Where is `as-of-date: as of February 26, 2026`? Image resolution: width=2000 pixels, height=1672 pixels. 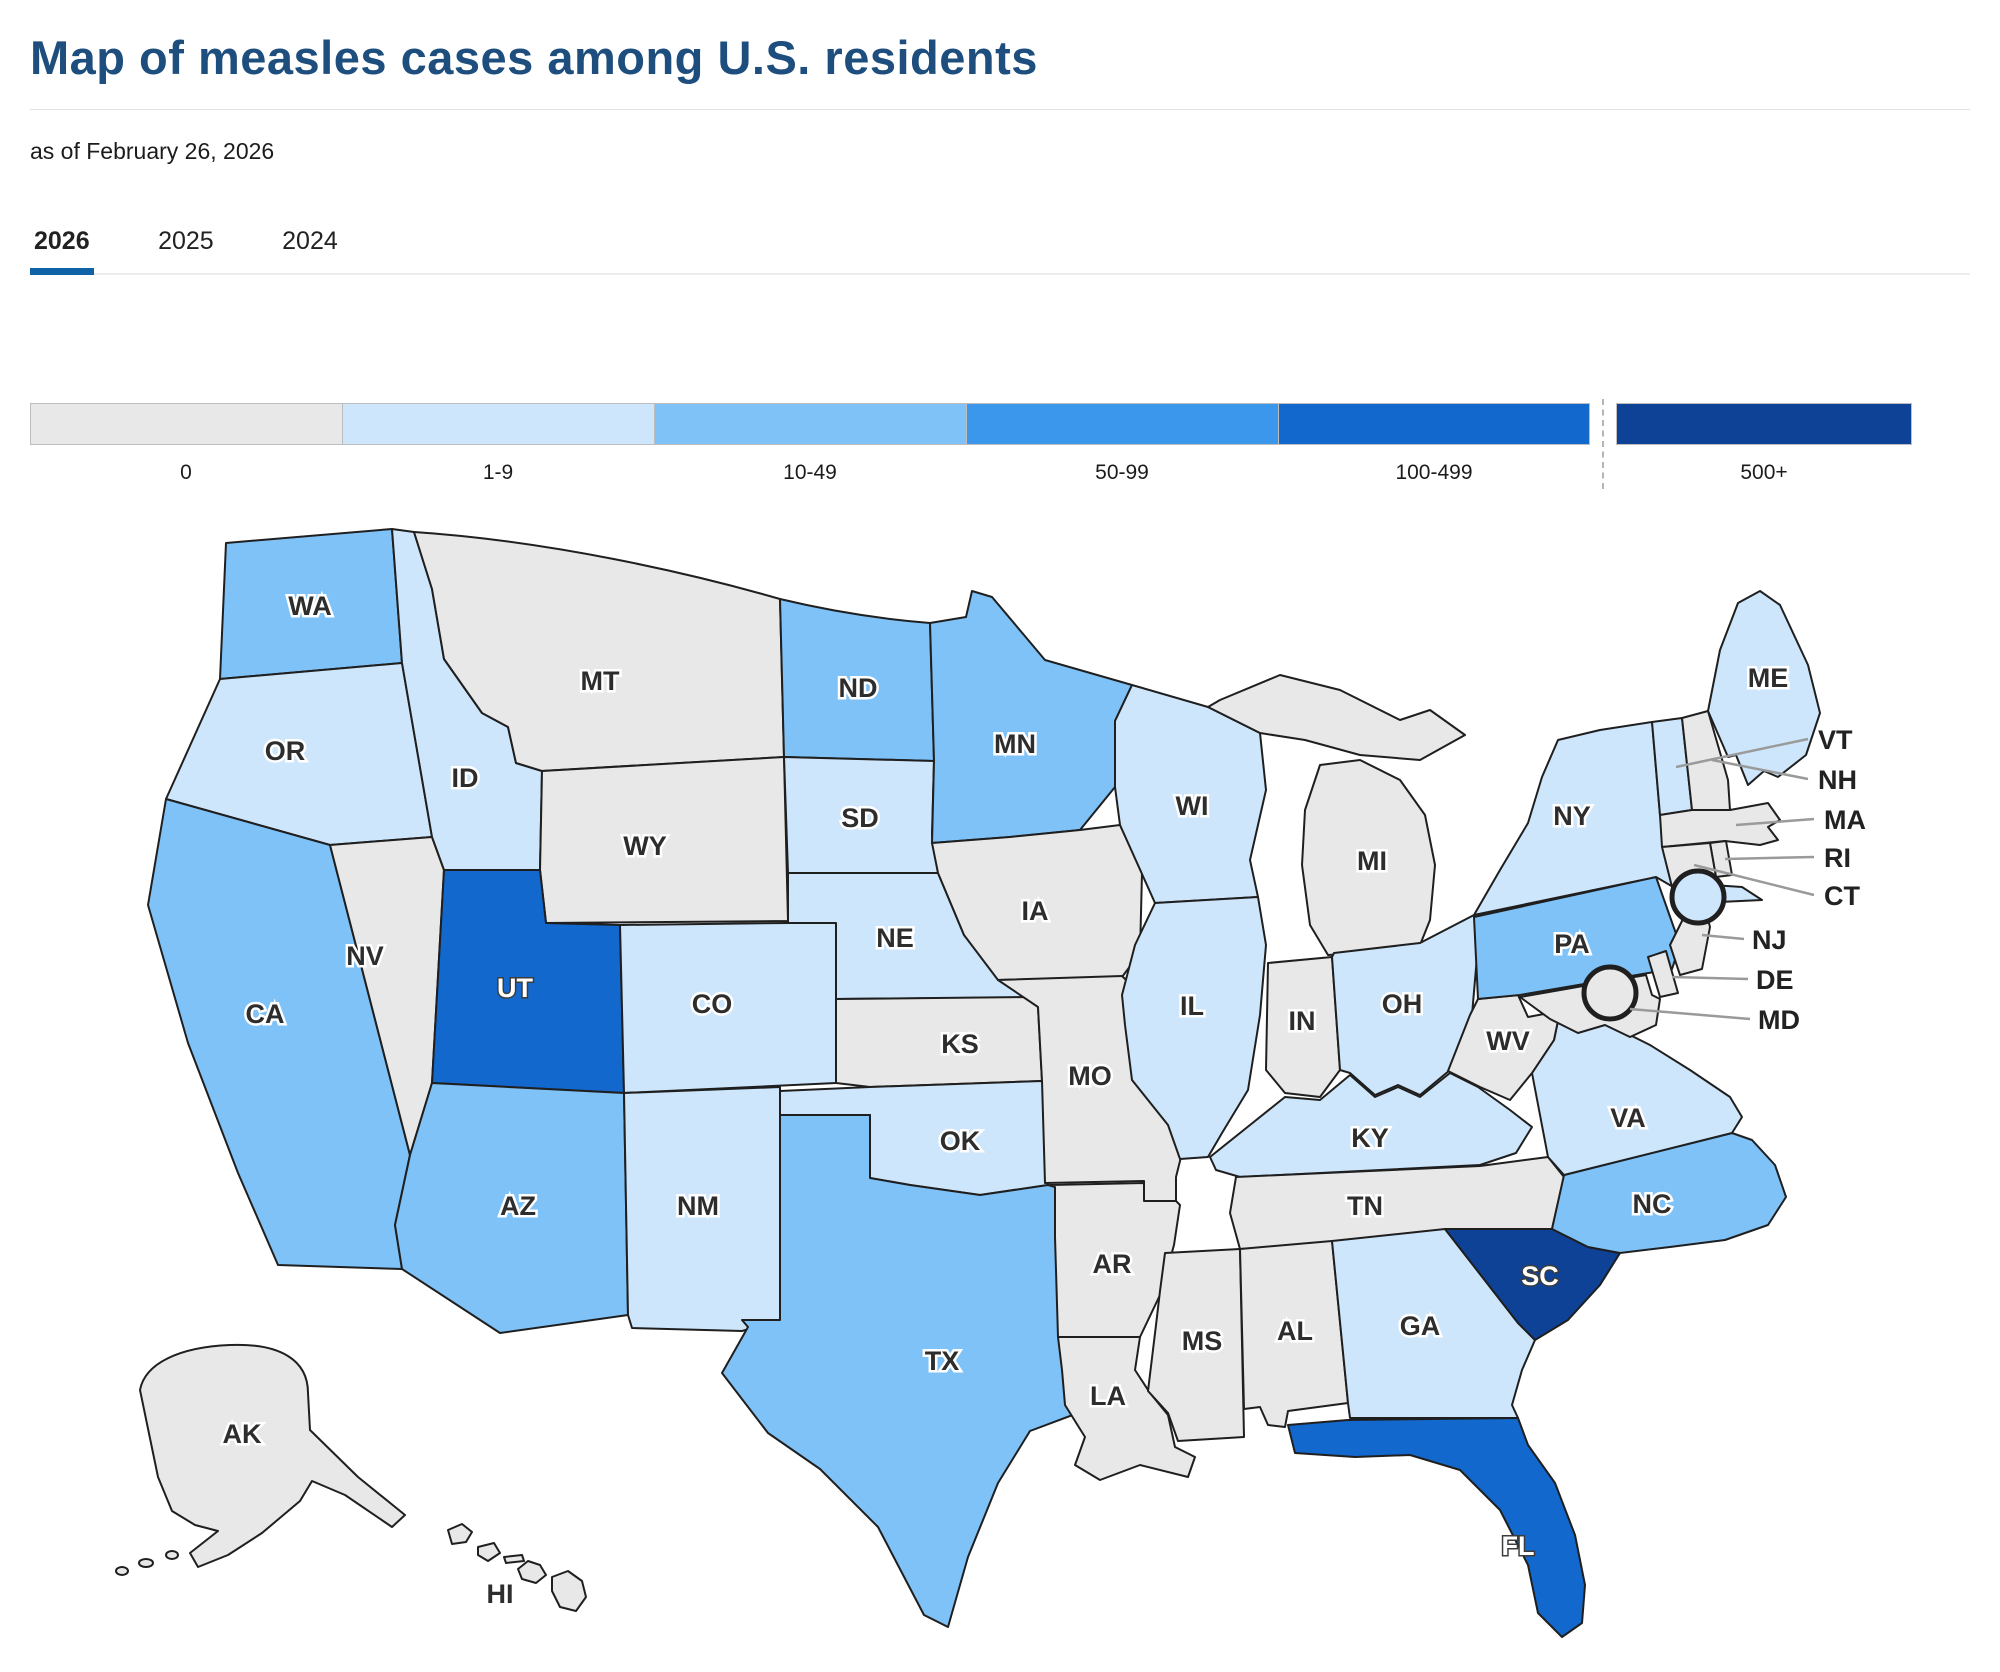 as-of-date: as of February 26, 2026 is located at coordinates (152, 151).